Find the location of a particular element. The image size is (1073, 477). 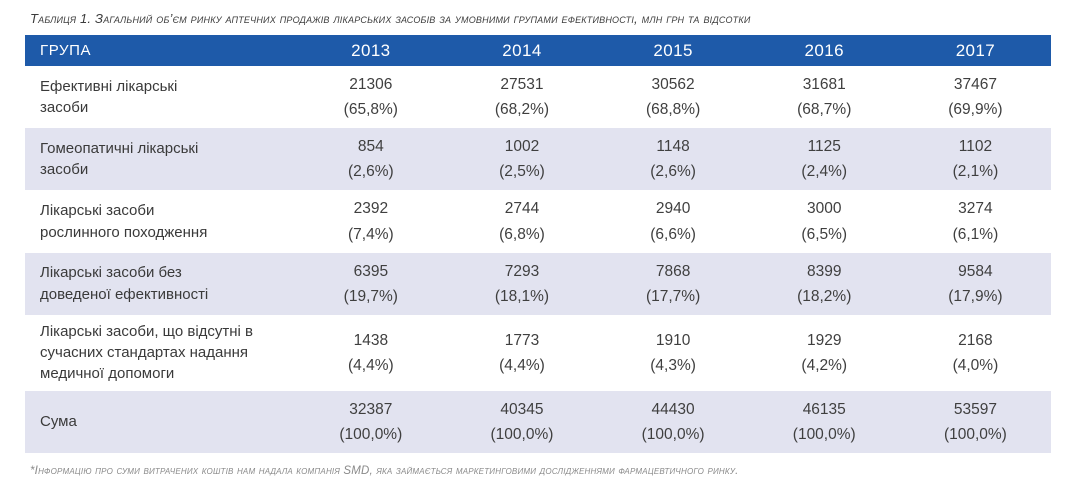

value-cell: 9584 (17,9%) is located at coordinates (975, 284).